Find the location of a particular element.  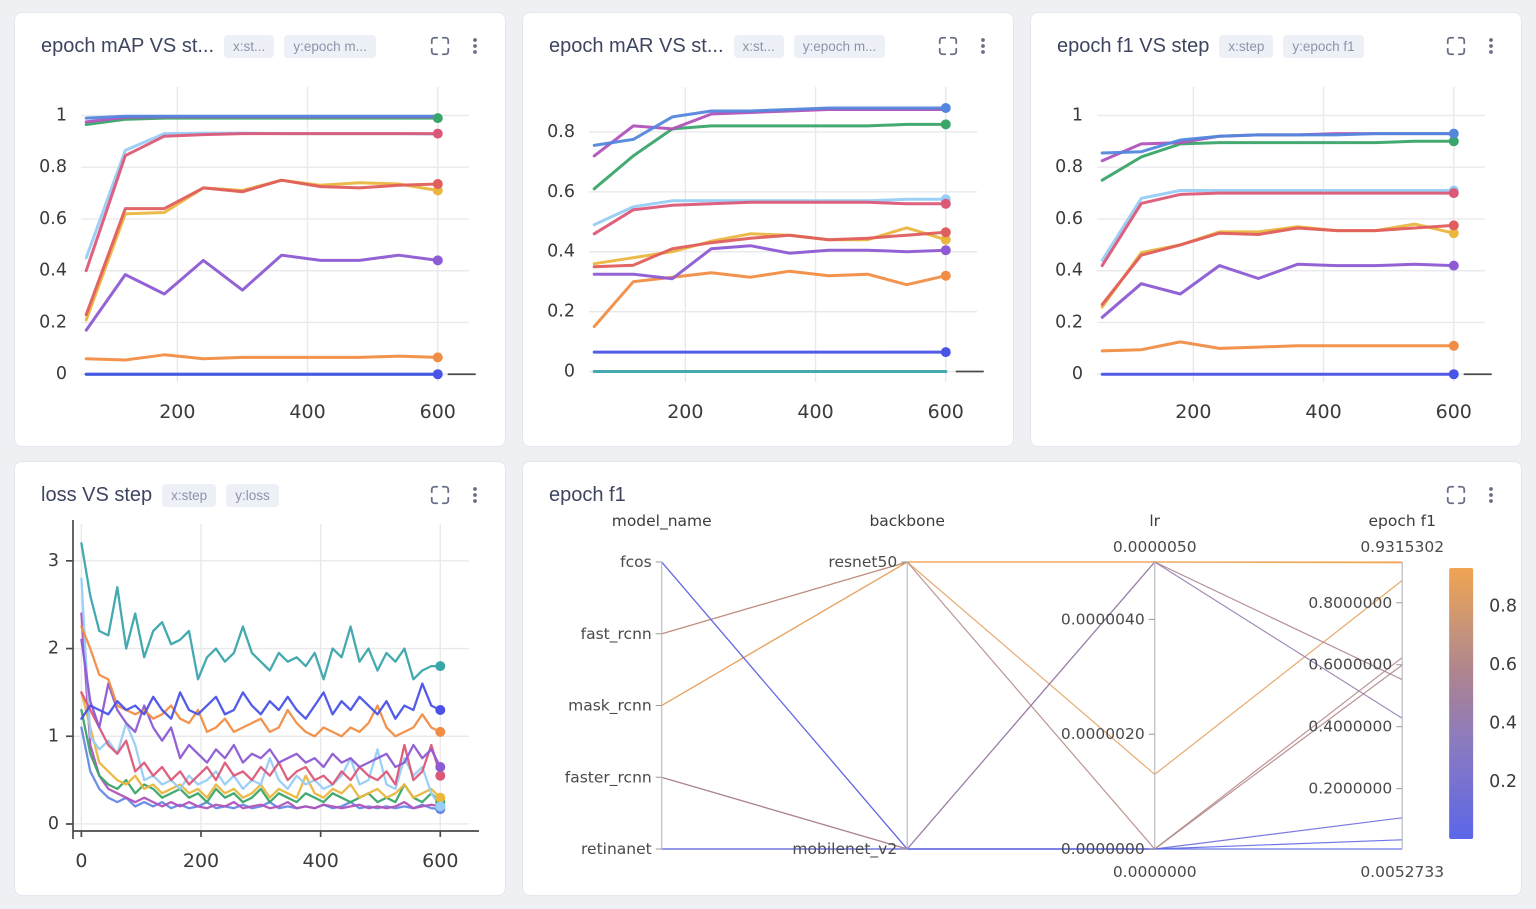

svg-text: retinanet is located at coordinates (616, 849).